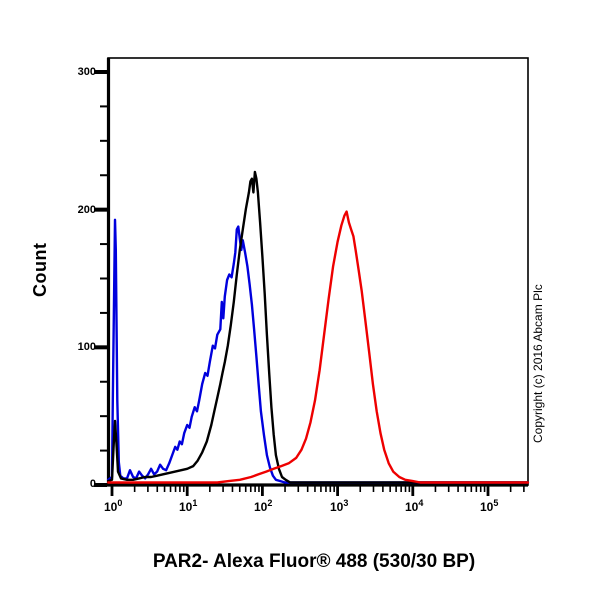  Describe the element at coordinates (40, 270) in the screenshot. I see `y-axis-title: Count` at that location.